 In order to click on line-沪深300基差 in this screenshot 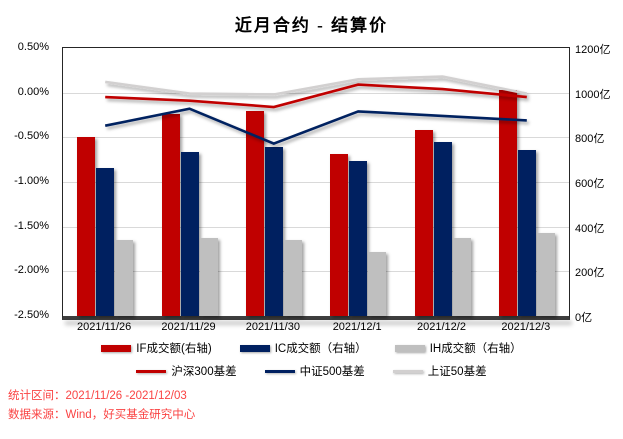, I will do `click(316, 96)`.